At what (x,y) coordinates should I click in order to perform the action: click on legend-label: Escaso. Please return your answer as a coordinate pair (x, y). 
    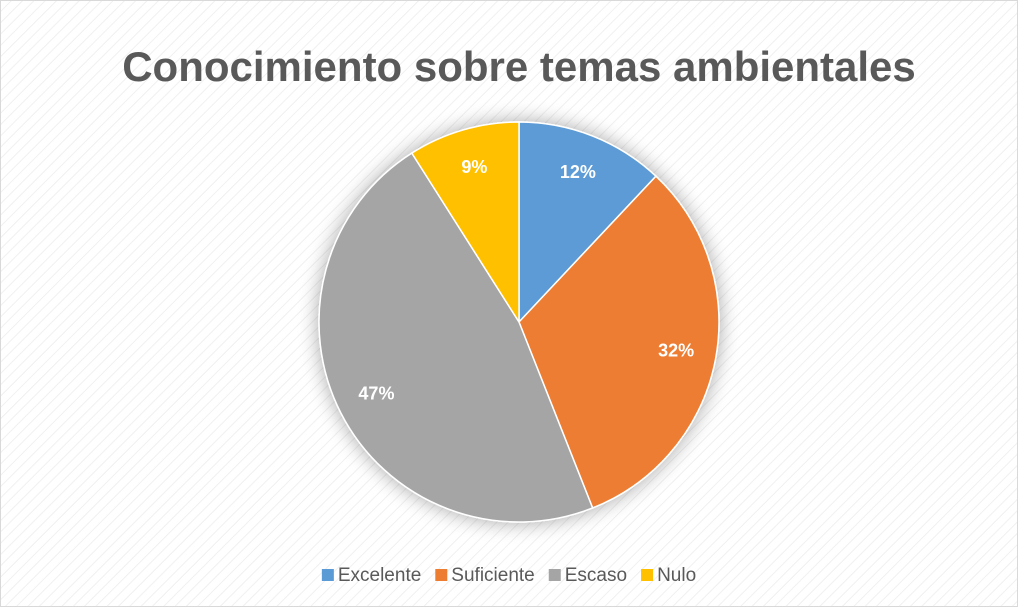
    Looking at the image, I should click on (596, 575).